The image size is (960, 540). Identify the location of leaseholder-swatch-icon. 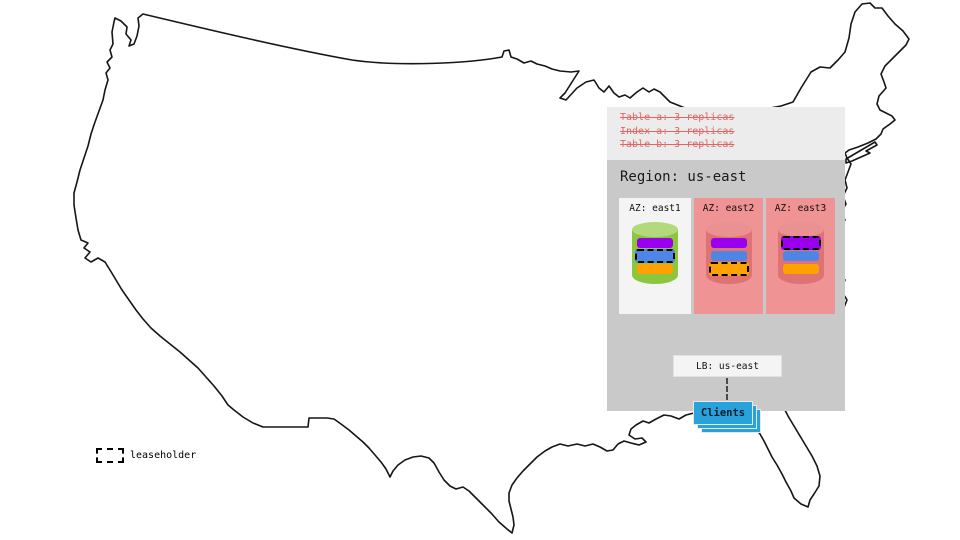
(110, 455).